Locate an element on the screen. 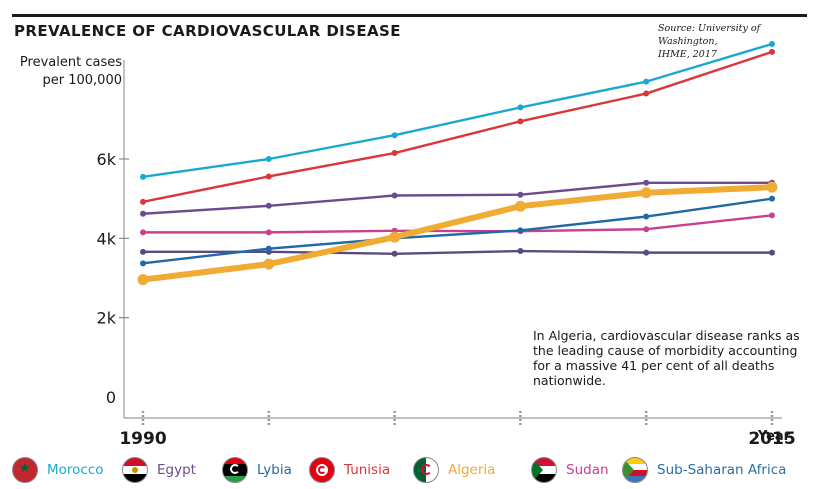  x-tick-label: Year is located at coordinates (774, 436).